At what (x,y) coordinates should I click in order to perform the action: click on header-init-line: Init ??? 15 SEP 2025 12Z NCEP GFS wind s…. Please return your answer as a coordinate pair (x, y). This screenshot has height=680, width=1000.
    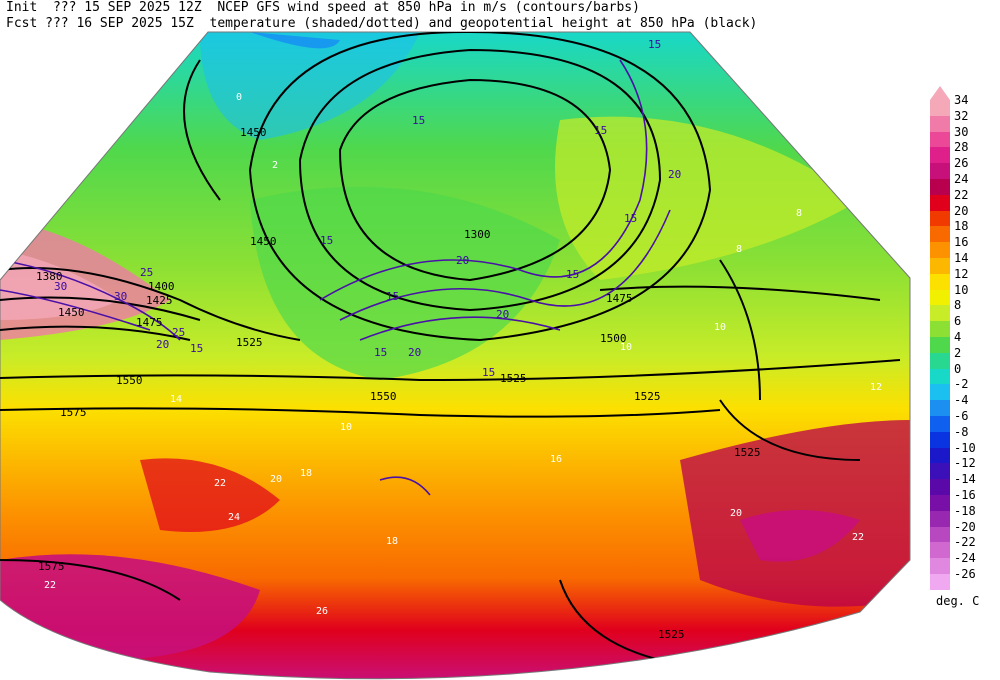
    Looking at the image, I should click on (323, 7).